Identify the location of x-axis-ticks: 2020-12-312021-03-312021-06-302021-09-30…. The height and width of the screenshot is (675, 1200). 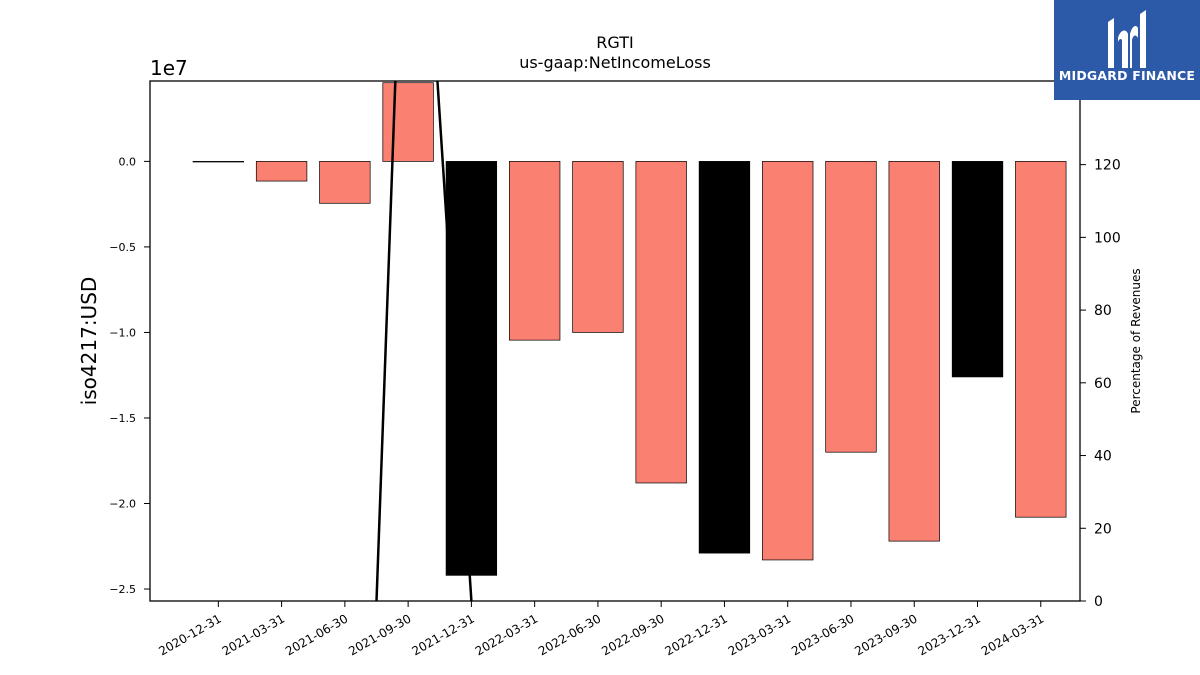
(601, 629).